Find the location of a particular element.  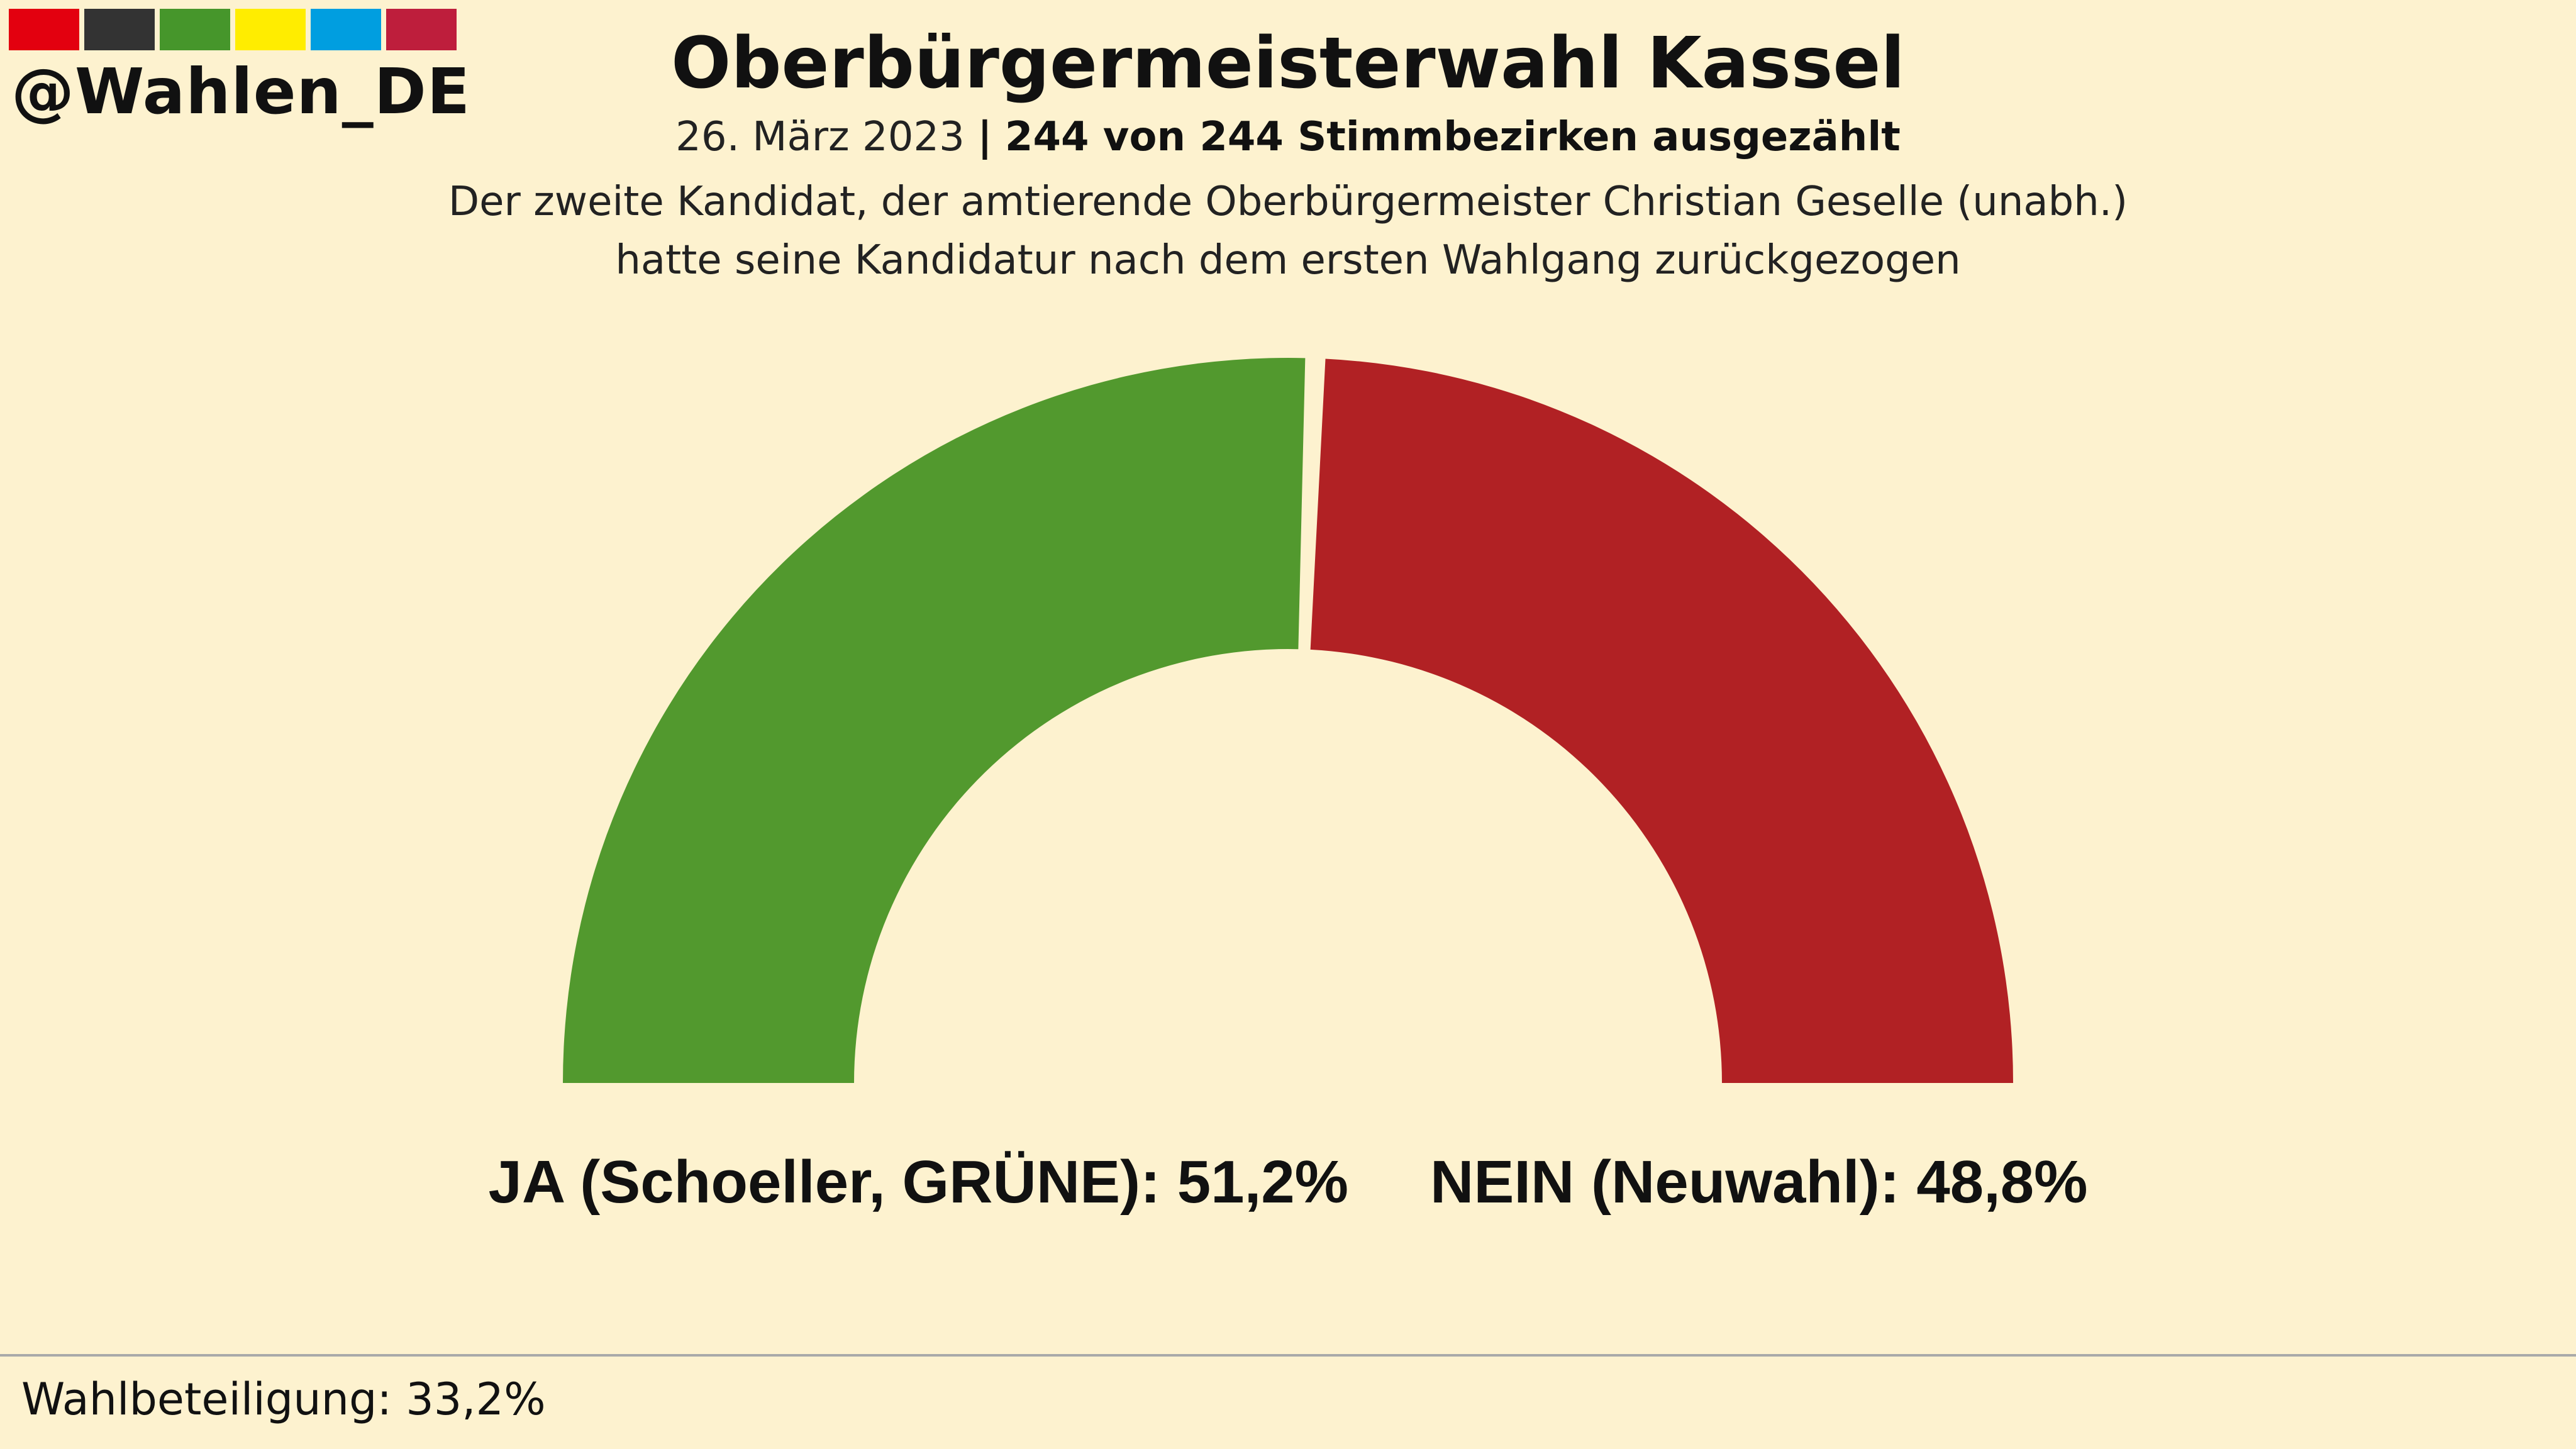

footer-divider is located at coordinates (1288, 1355).